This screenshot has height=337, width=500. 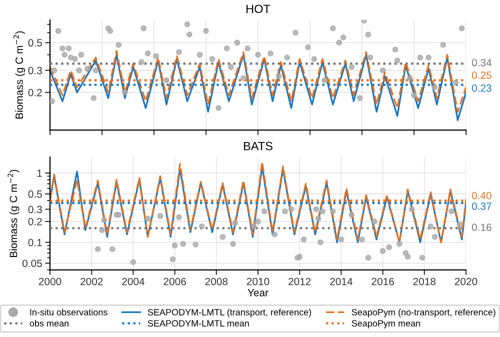 I want to click on x-tick-label: 2006, so click(x=175, y=282).